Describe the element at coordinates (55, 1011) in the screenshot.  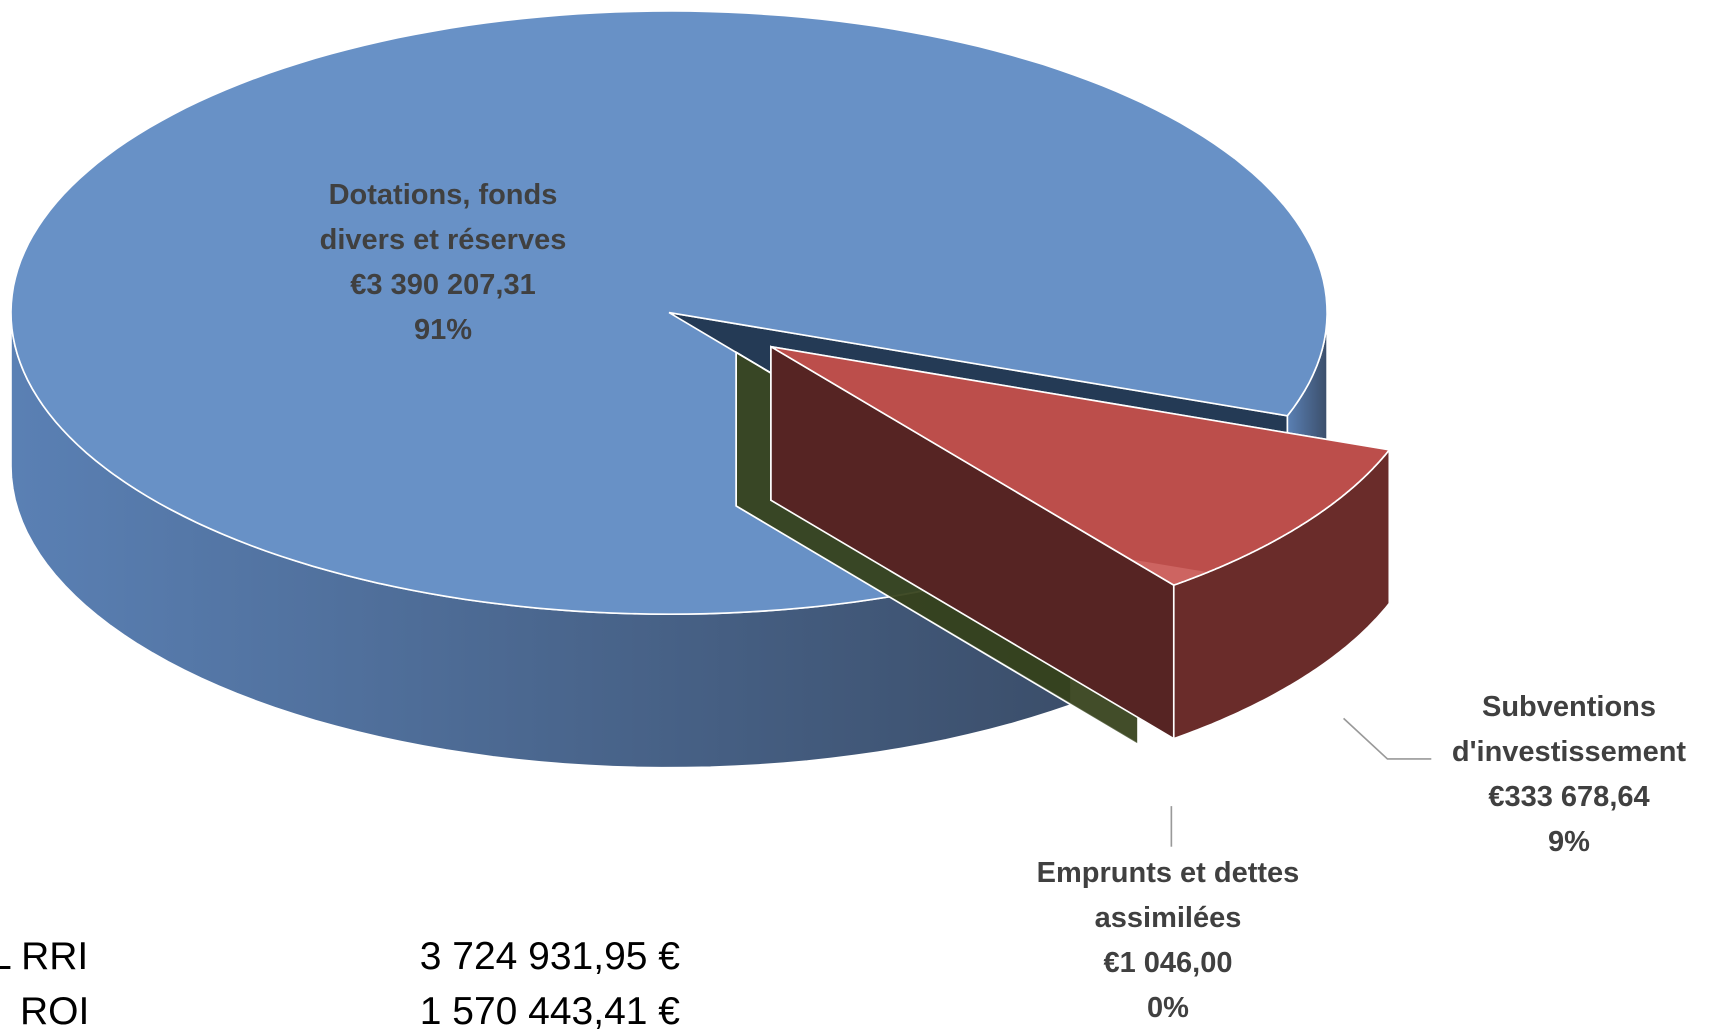
I see `row-label: ROI` at that location.